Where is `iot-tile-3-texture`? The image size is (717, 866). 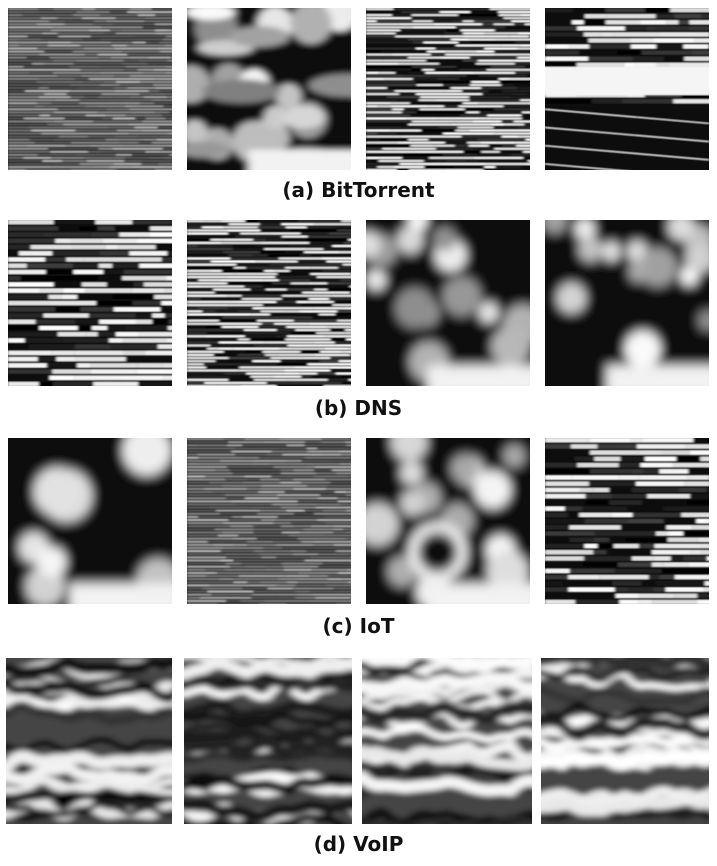
iot-tile-3-texture is located at coordinates (448, 521).